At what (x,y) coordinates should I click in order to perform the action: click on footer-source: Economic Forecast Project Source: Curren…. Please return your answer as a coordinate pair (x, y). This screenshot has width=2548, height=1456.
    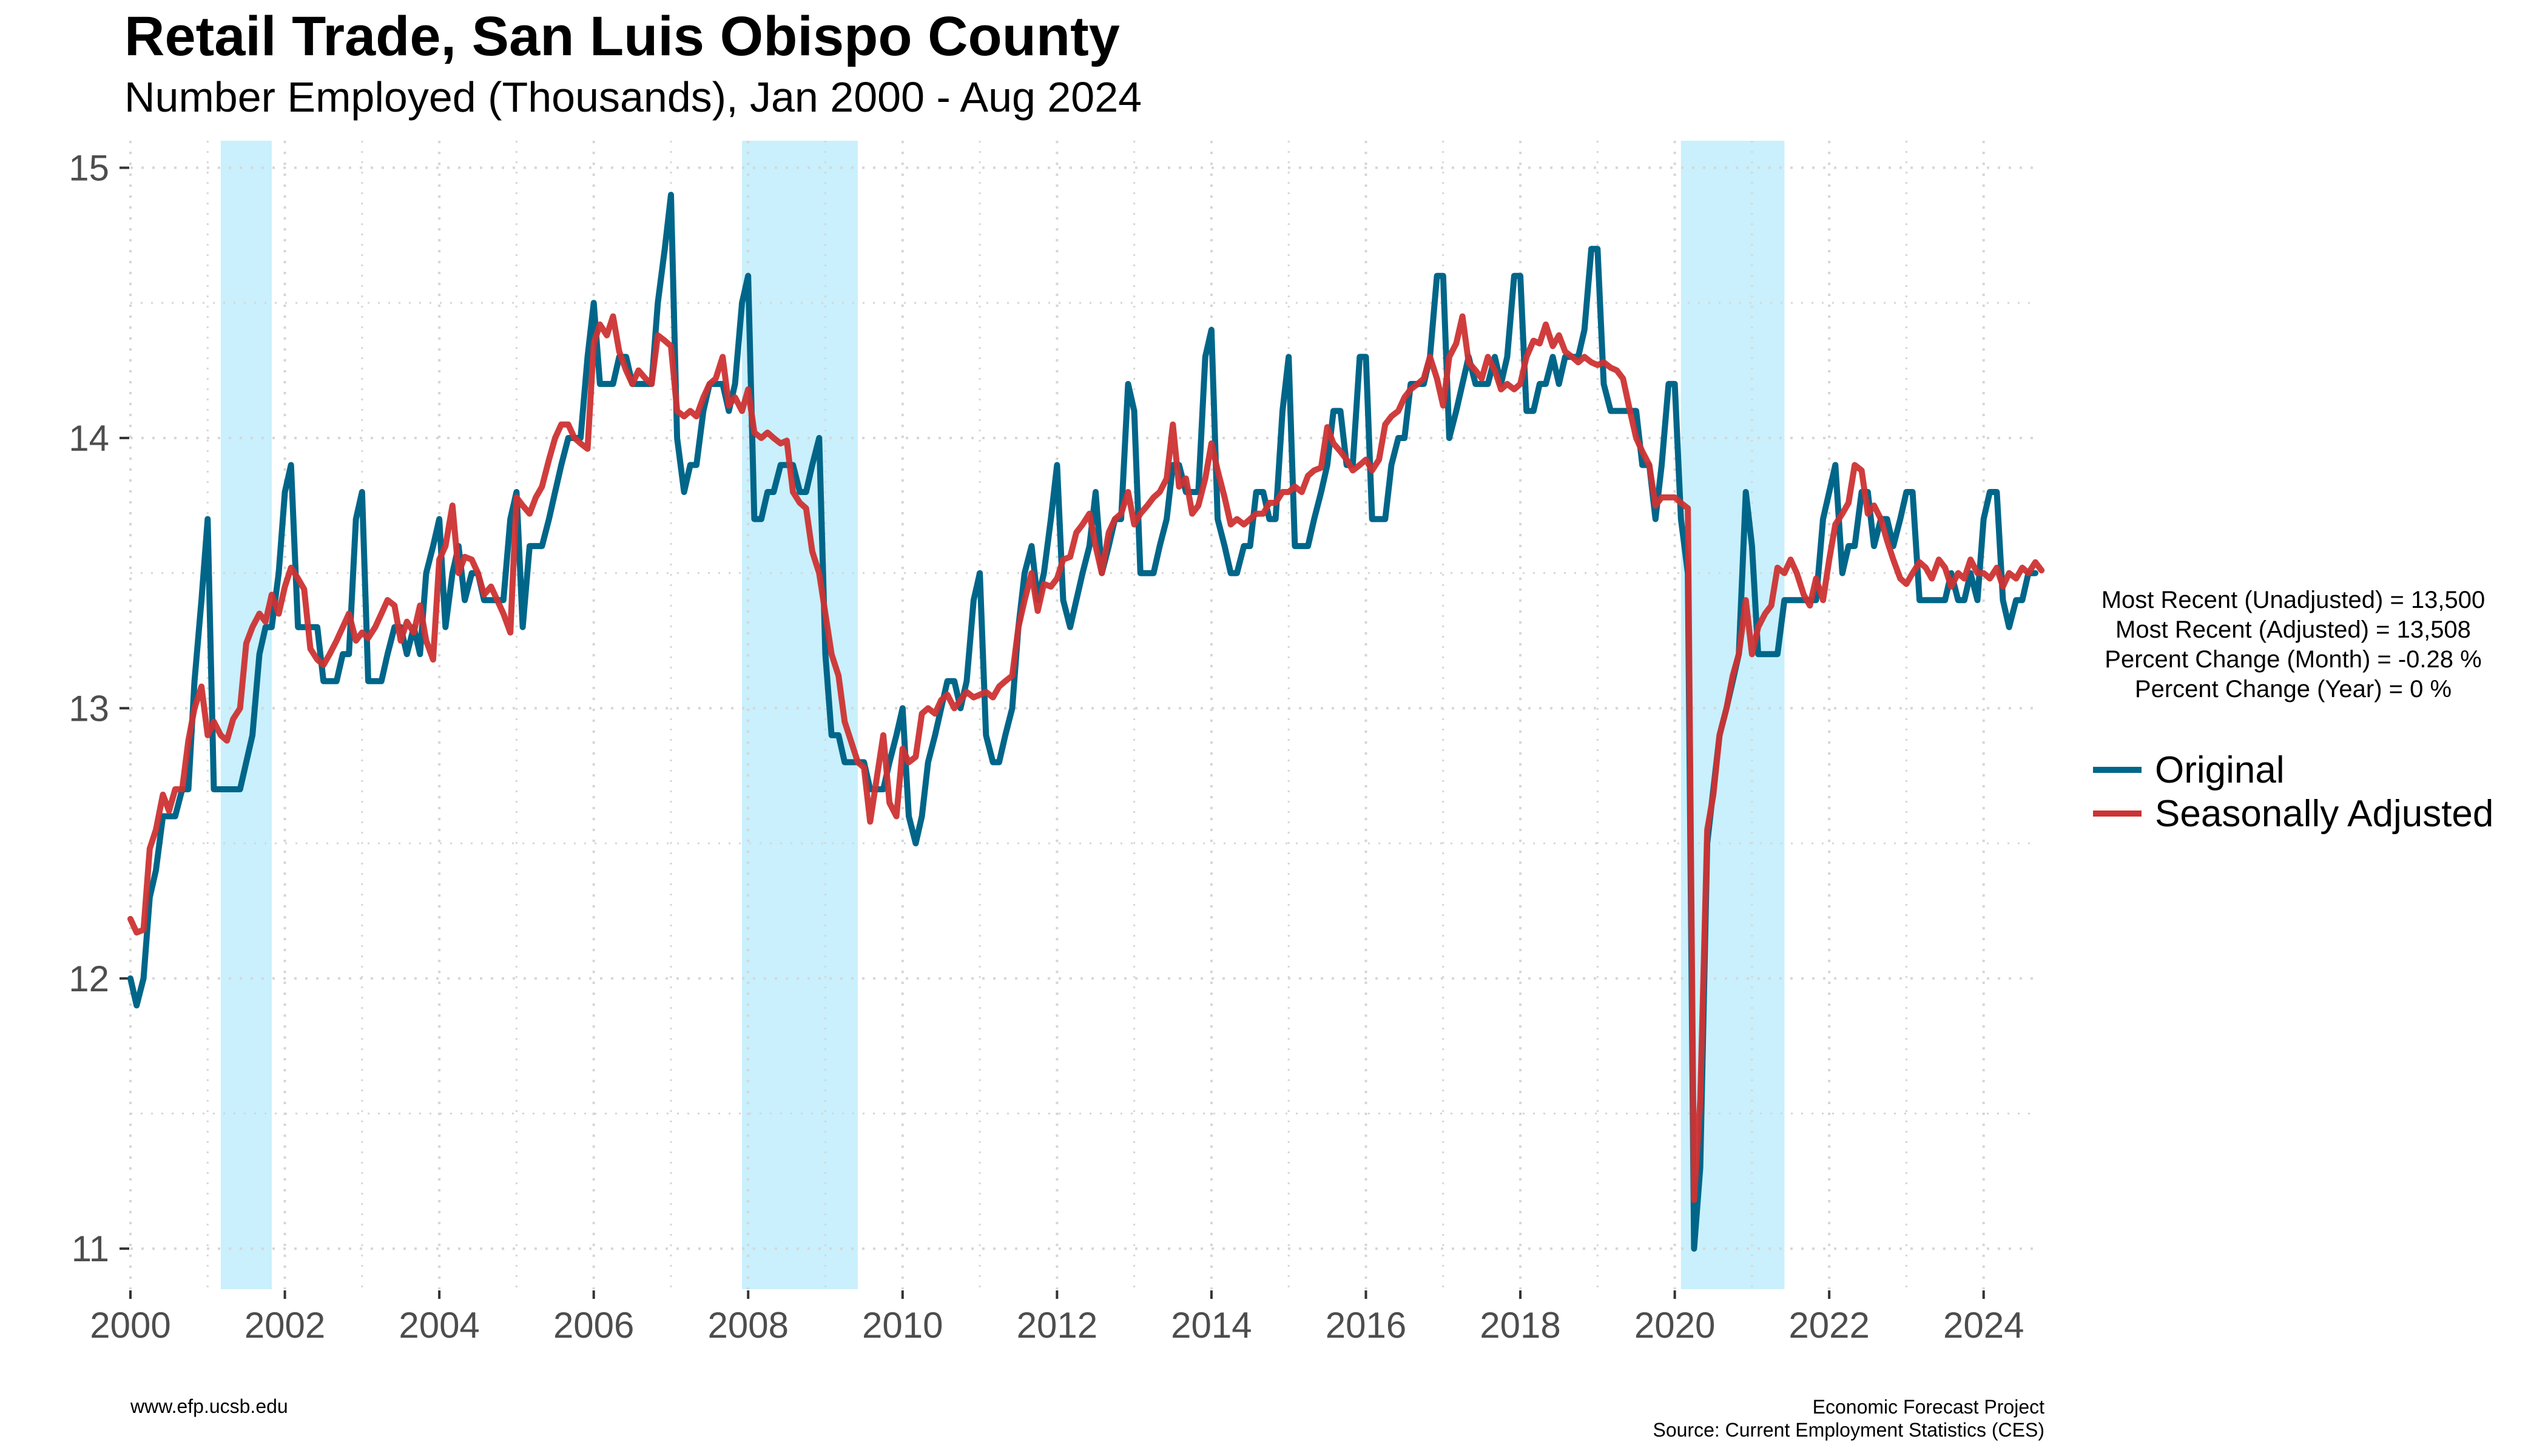
    Looking at the image, I should click on (1848, 1418).